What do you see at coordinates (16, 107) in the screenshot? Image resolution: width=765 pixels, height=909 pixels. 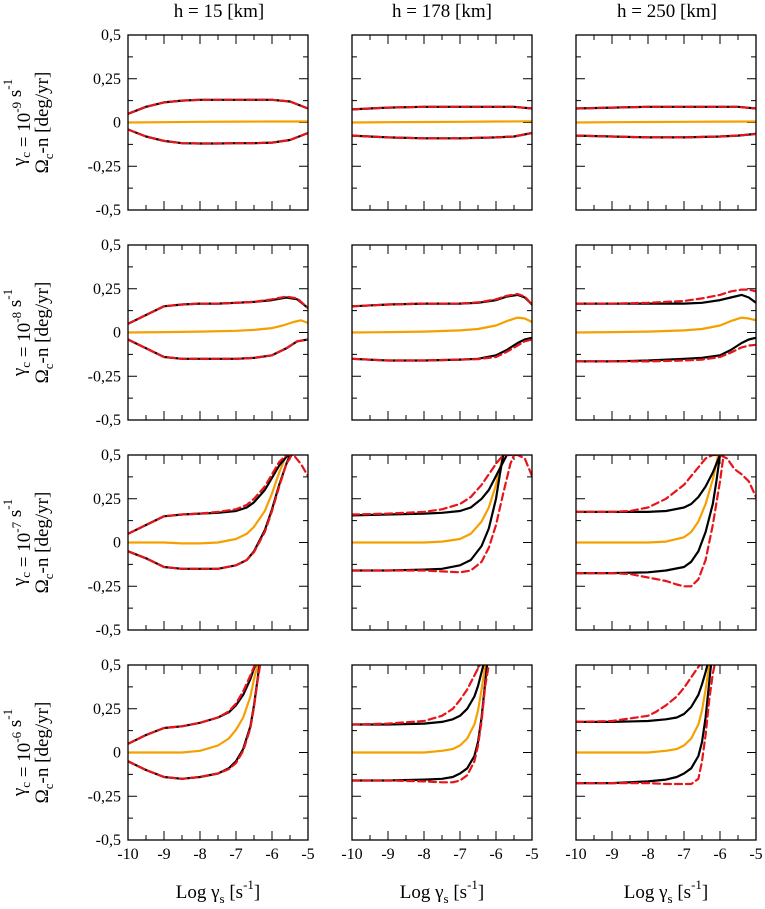 I see `ylabel-part: -9` at bounding box center [16, 107].